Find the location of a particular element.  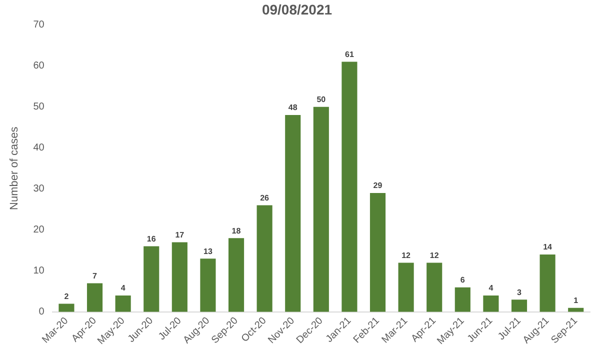

data-label: 50 is located at coordinates (321, 99).